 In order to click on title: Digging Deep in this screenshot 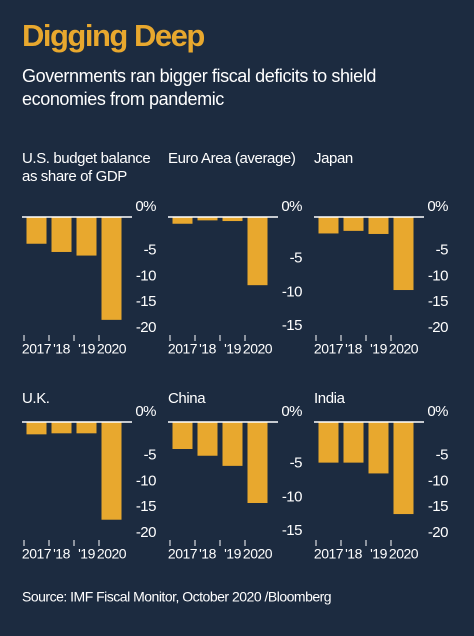, I will do `click(113, 35)`.